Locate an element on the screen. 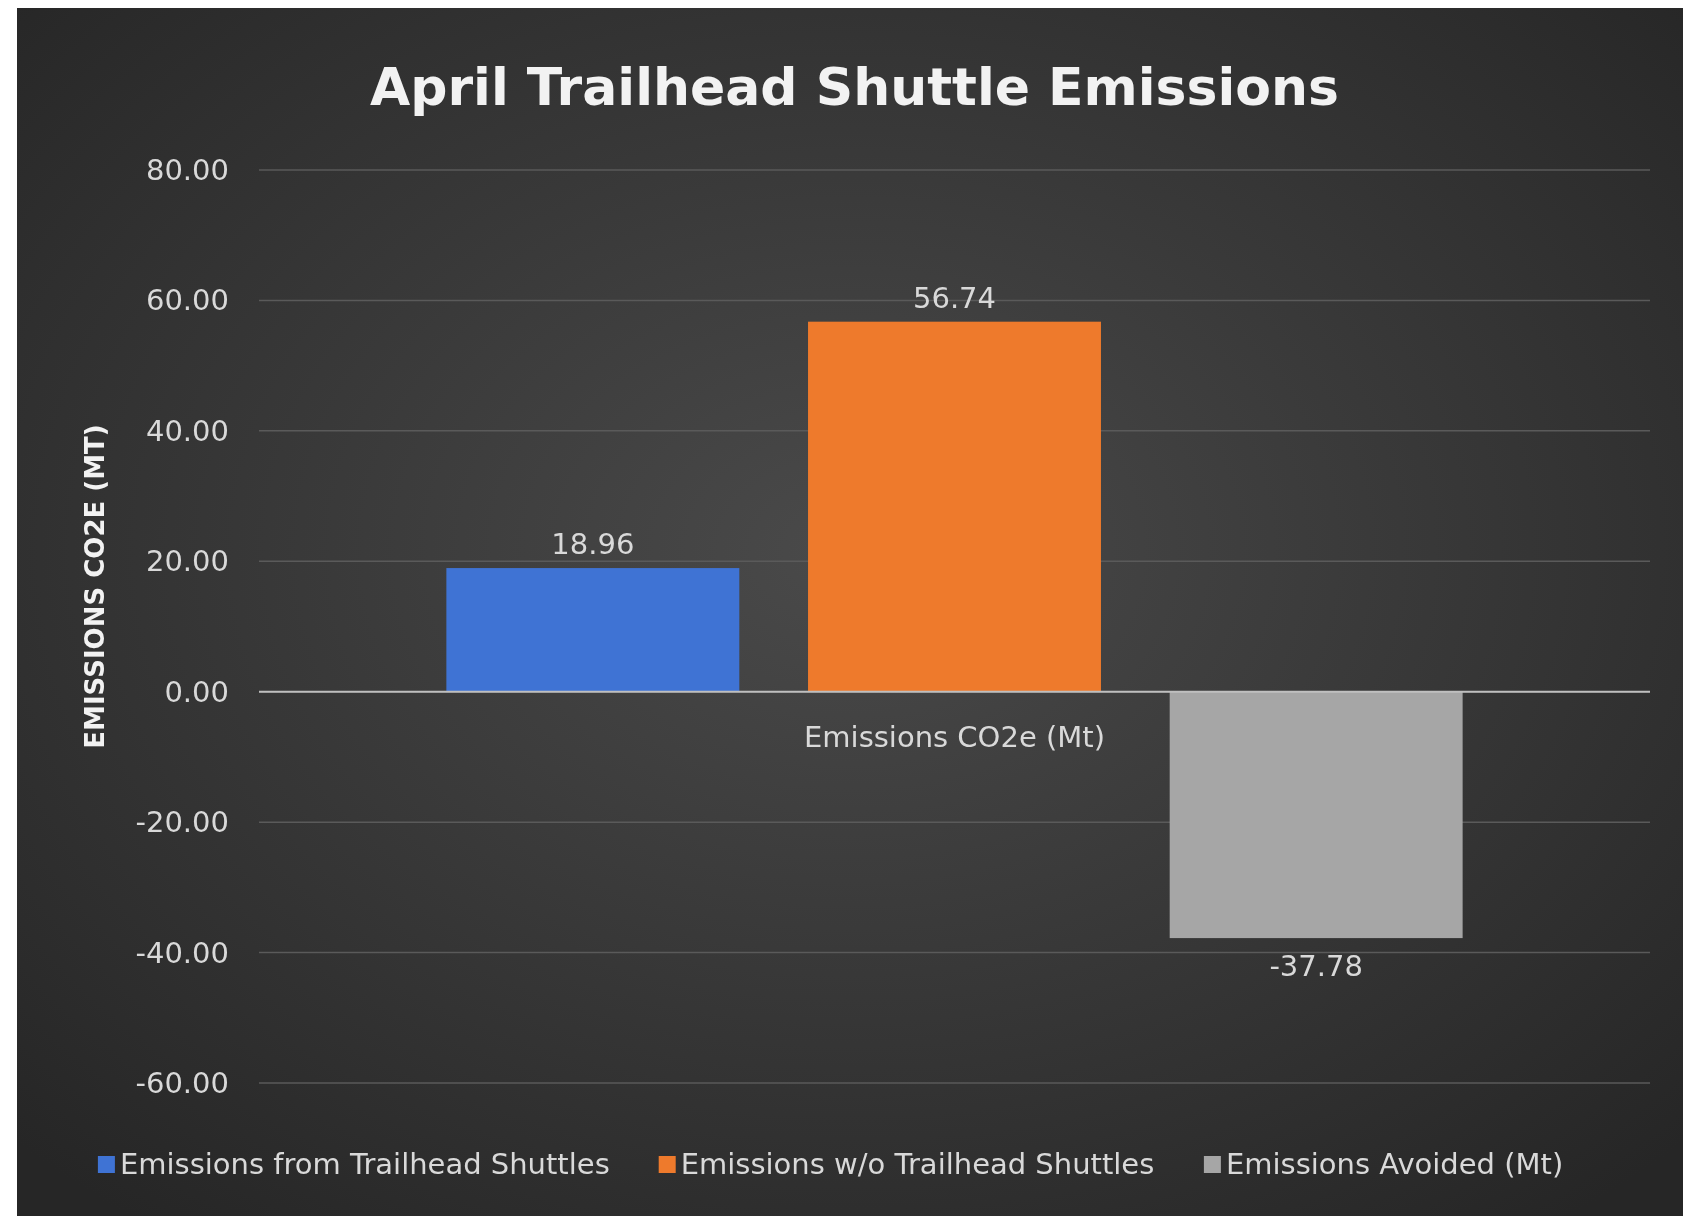 The height and width of the screenshot is (1216, 1691). y-tick-label: 60.00 is located at coordinates (187, 300).